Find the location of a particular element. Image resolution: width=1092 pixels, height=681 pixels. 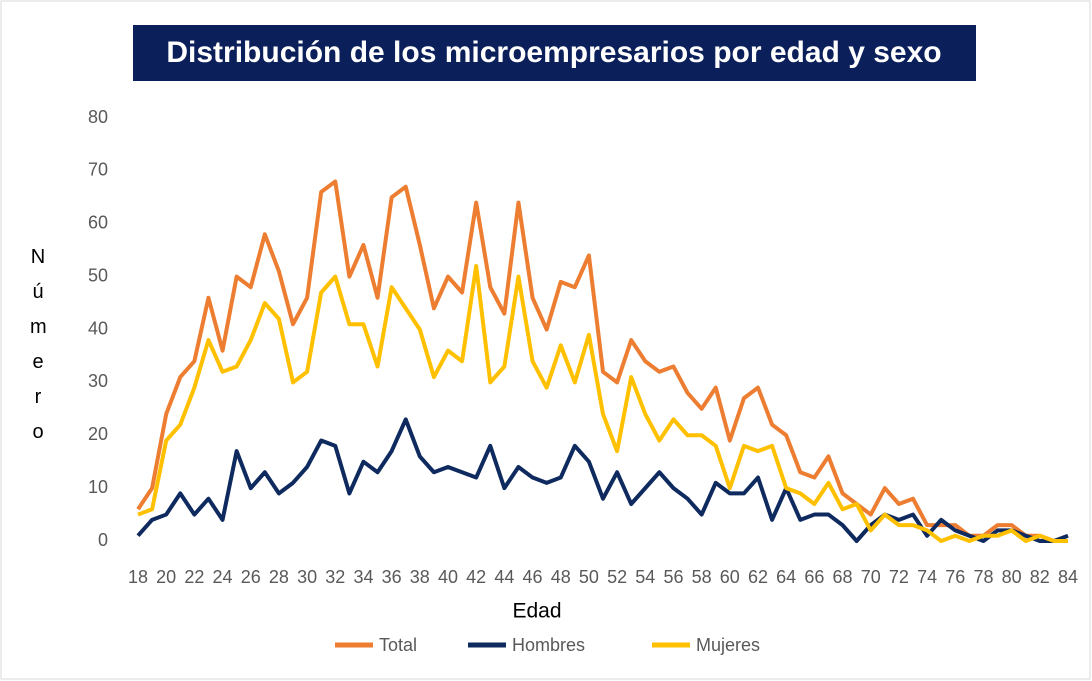

x-tick-label: 50 is located at coordinates (589, 577).